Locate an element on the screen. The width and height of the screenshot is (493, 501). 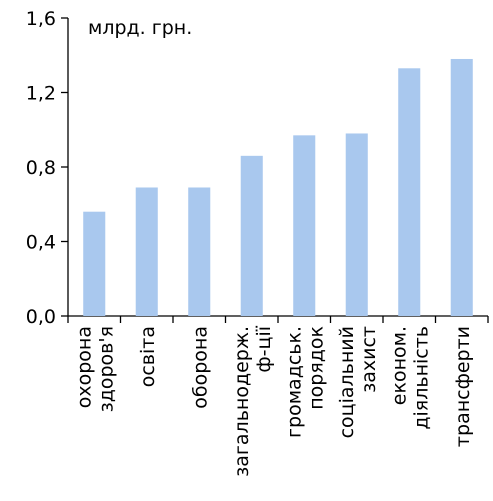
category-label: освіта is located at coordinates (148, 356).